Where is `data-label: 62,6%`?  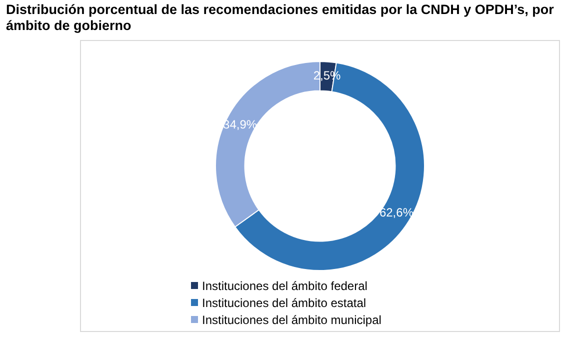 data-label: 62,6% is located at coordinates (396, 213).